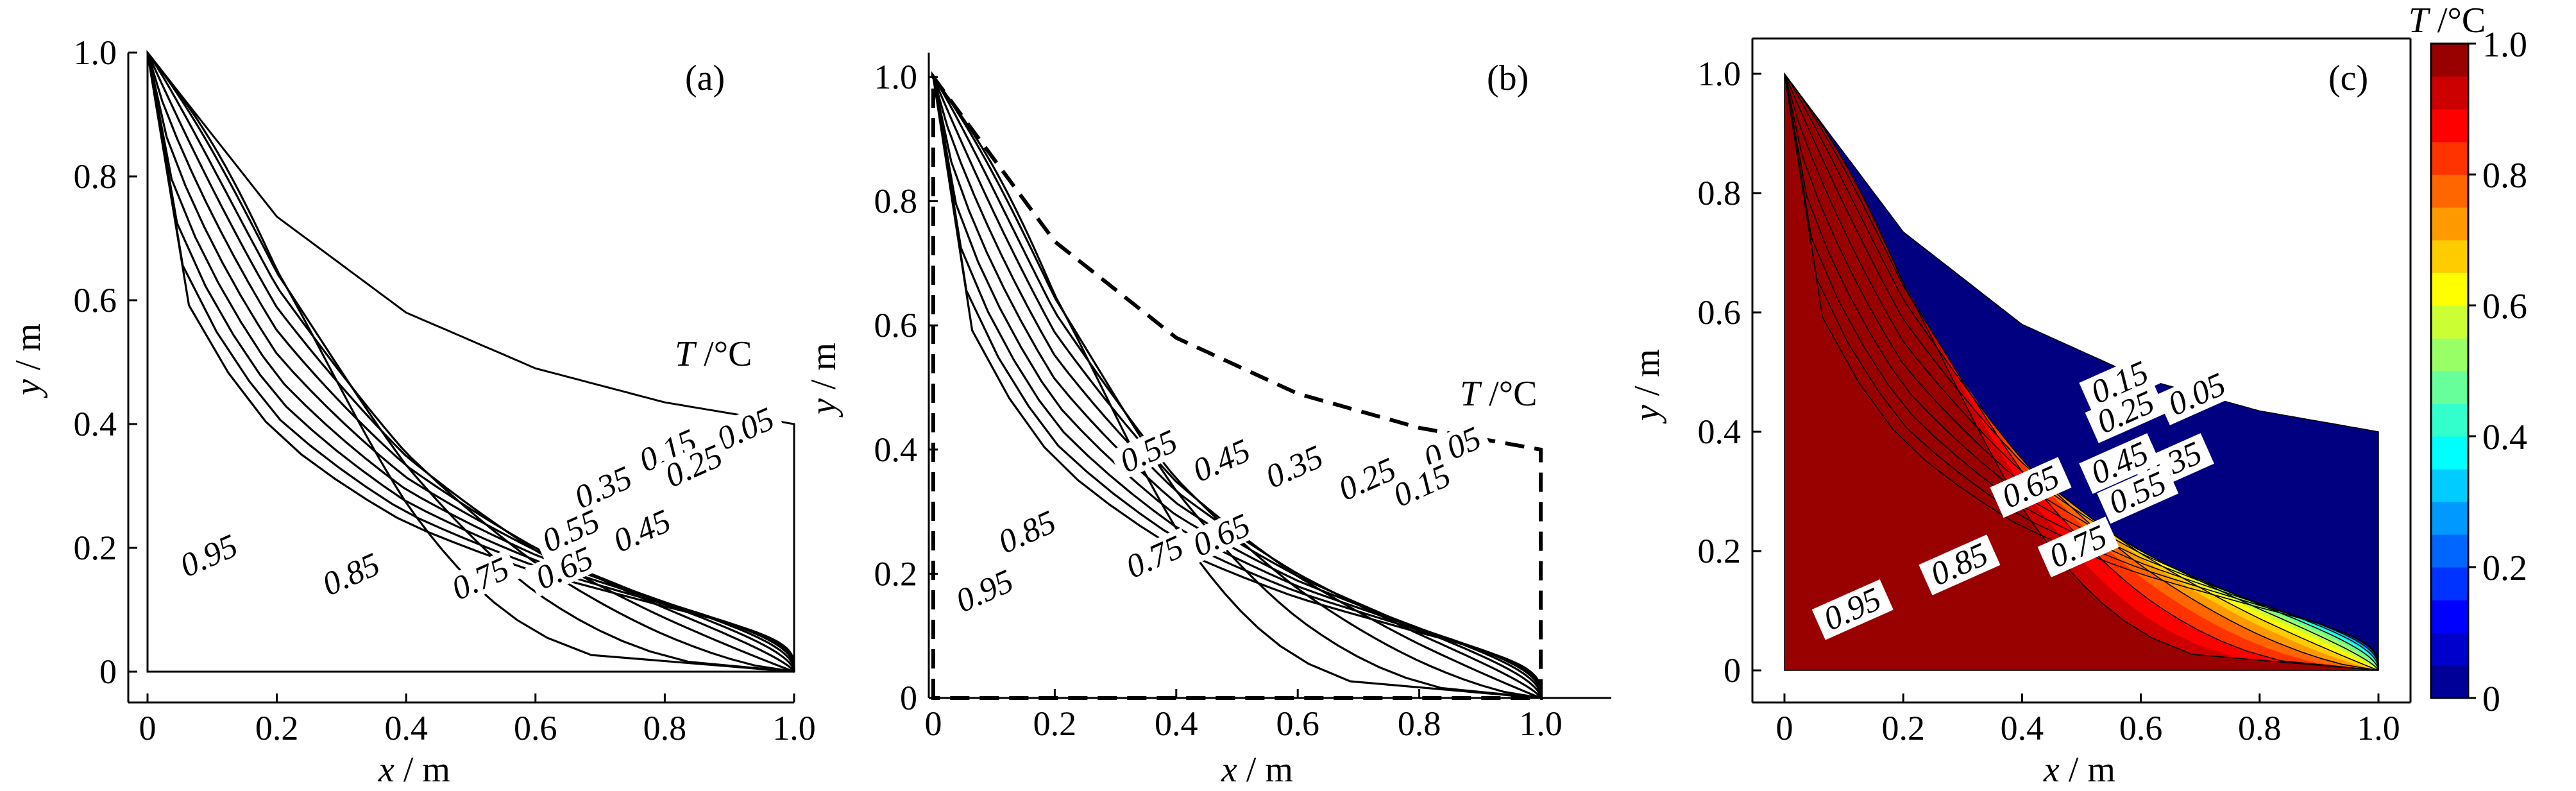  What do you see at coordinates (28, 351) in the screenshot?
I see `panel-a-ylabel-unit: / m` at bounding box center [28, 351].